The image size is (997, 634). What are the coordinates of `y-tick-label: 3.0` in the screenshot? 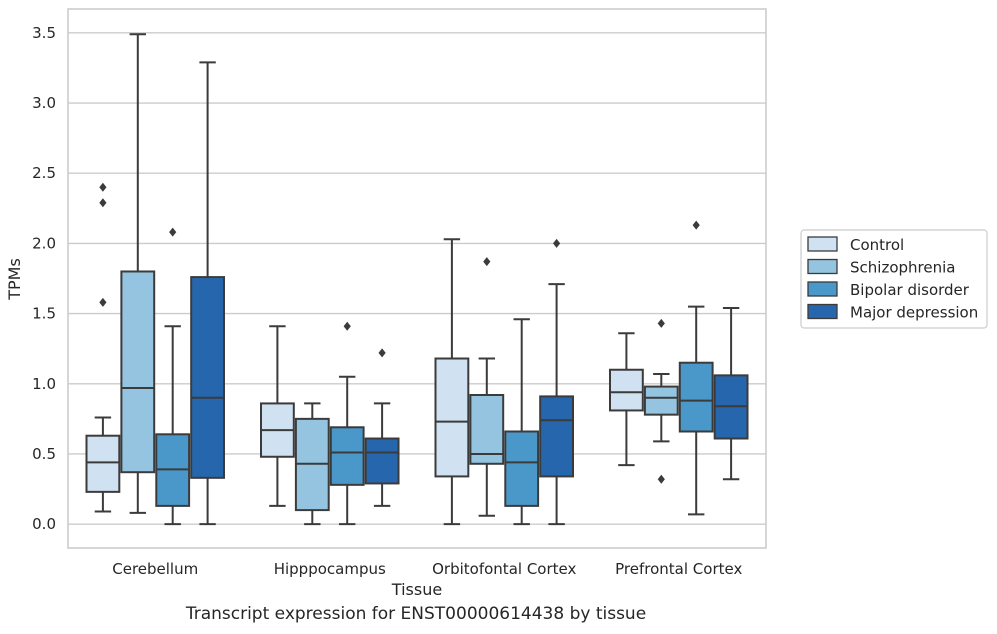 It's located at (44, 103).